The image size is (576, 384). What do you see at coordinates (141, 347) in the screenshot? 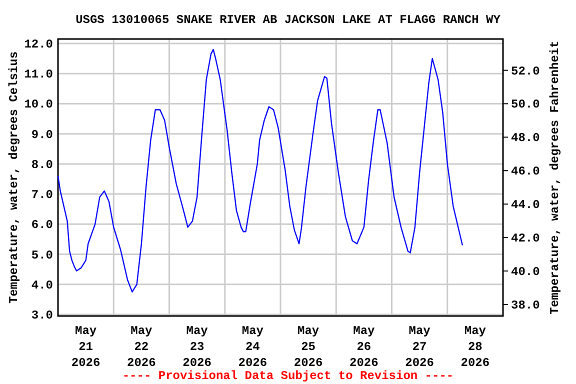
I see `x-tick-label: May 22 2026` at bounding box center [141, 347].